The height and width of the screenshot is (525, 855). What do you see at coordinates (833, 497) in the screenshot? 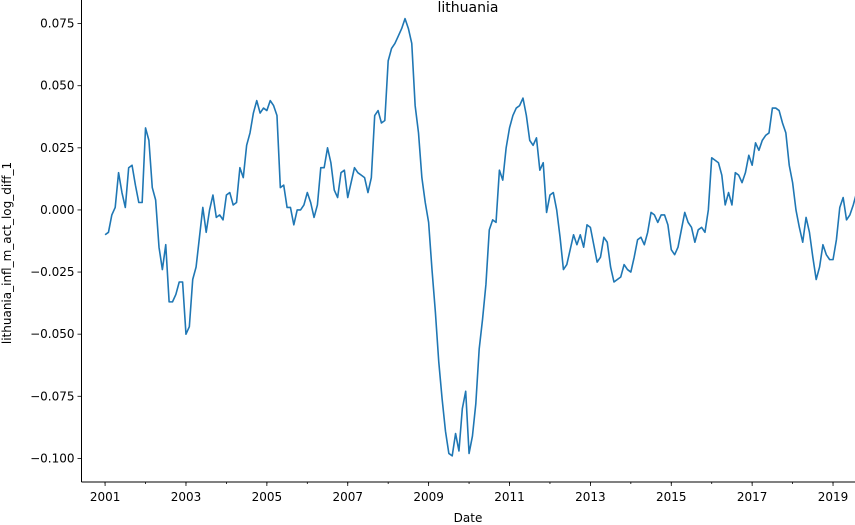
I see `x-tick-label: 2019` at bounding box center [833, 497].